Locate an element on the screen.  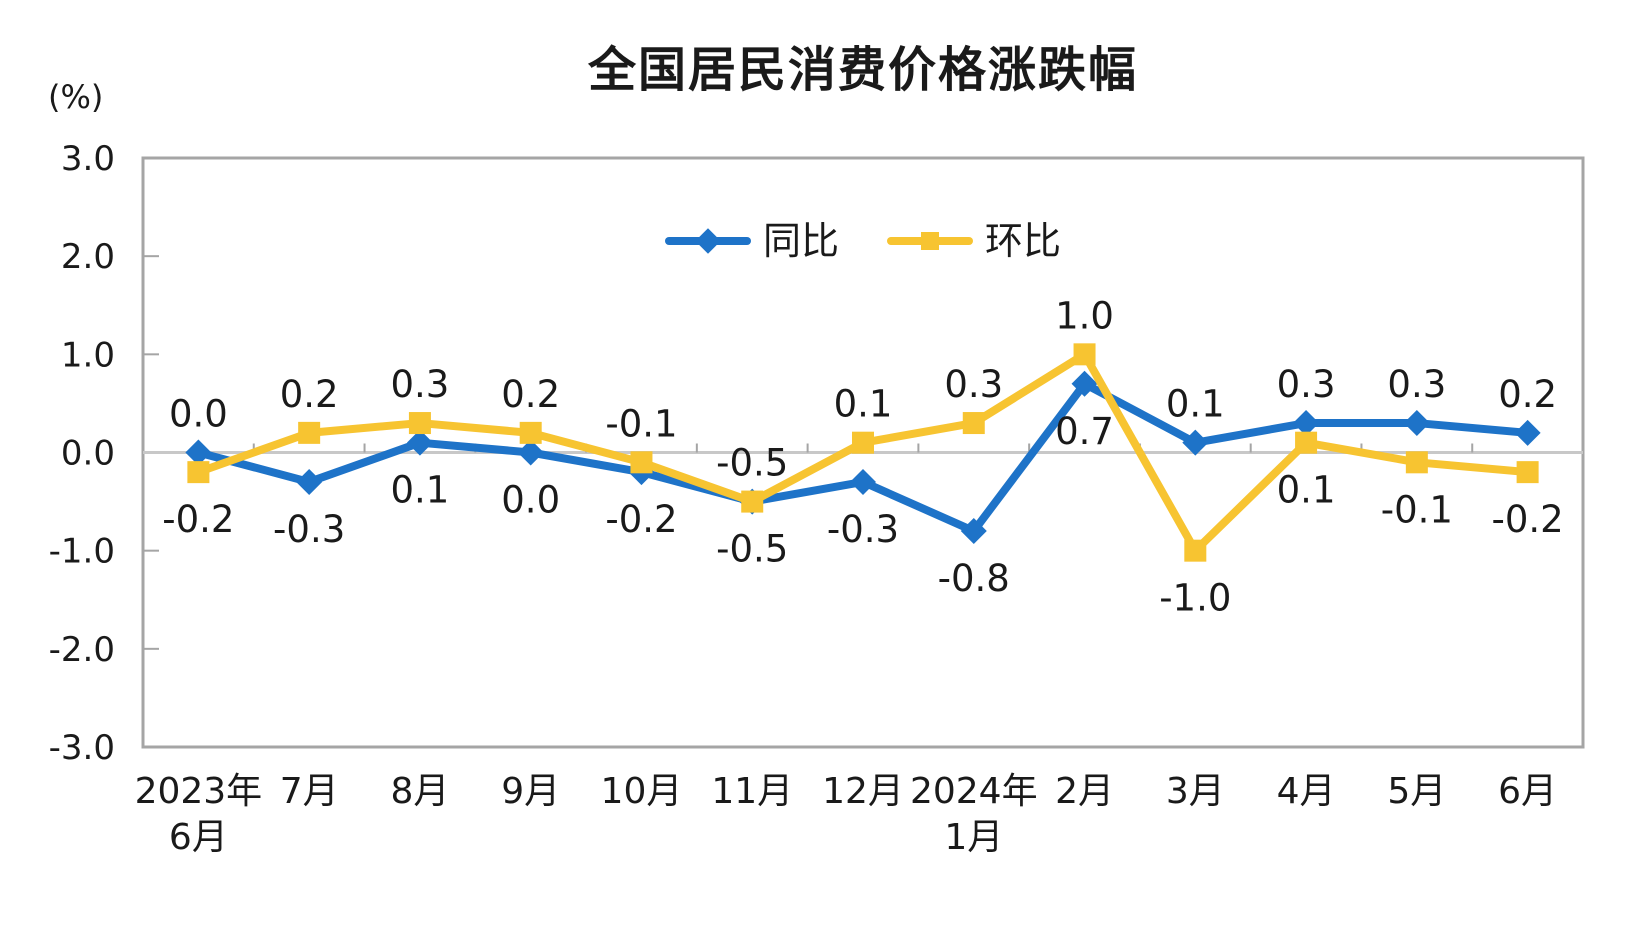
x-category-label: 4月 is located at coordinates (1306, 791).